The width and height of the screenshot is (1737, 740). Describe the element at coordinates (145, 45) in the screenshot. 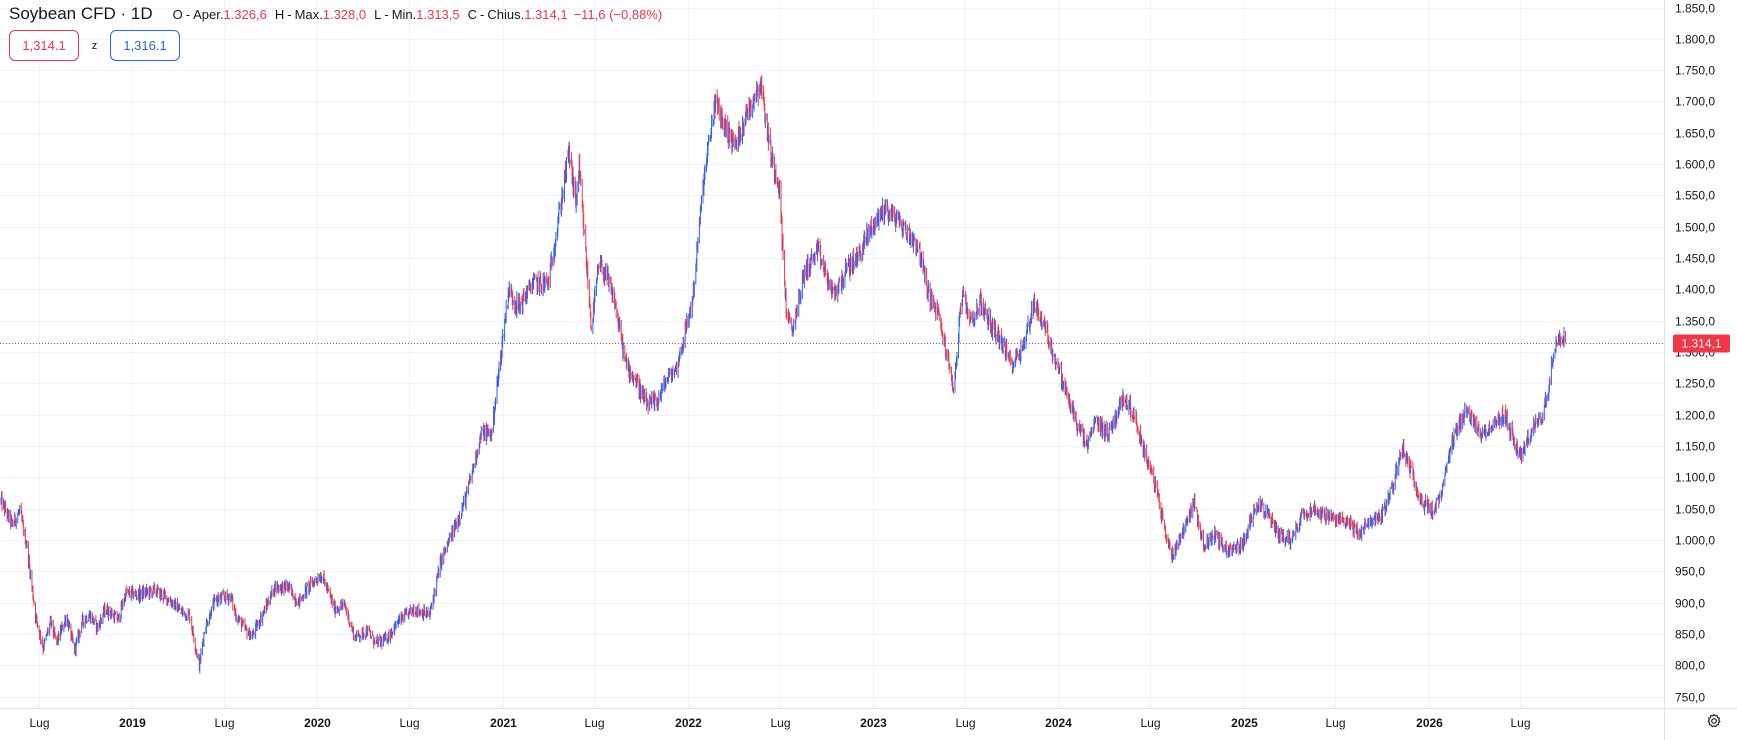

I see `buy-button: 1,316.1` at that location.